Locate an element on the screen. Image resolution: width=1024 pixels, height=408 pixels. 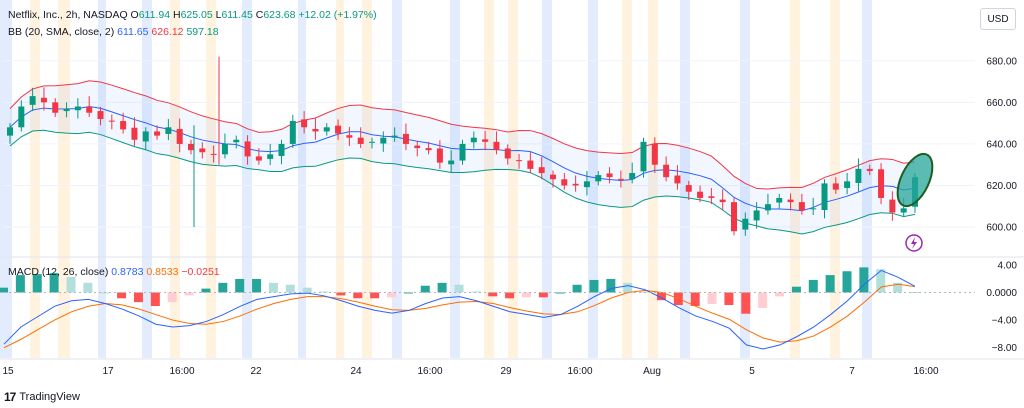
histogram-value: −0.0251 is located at coordinates (200, 272).